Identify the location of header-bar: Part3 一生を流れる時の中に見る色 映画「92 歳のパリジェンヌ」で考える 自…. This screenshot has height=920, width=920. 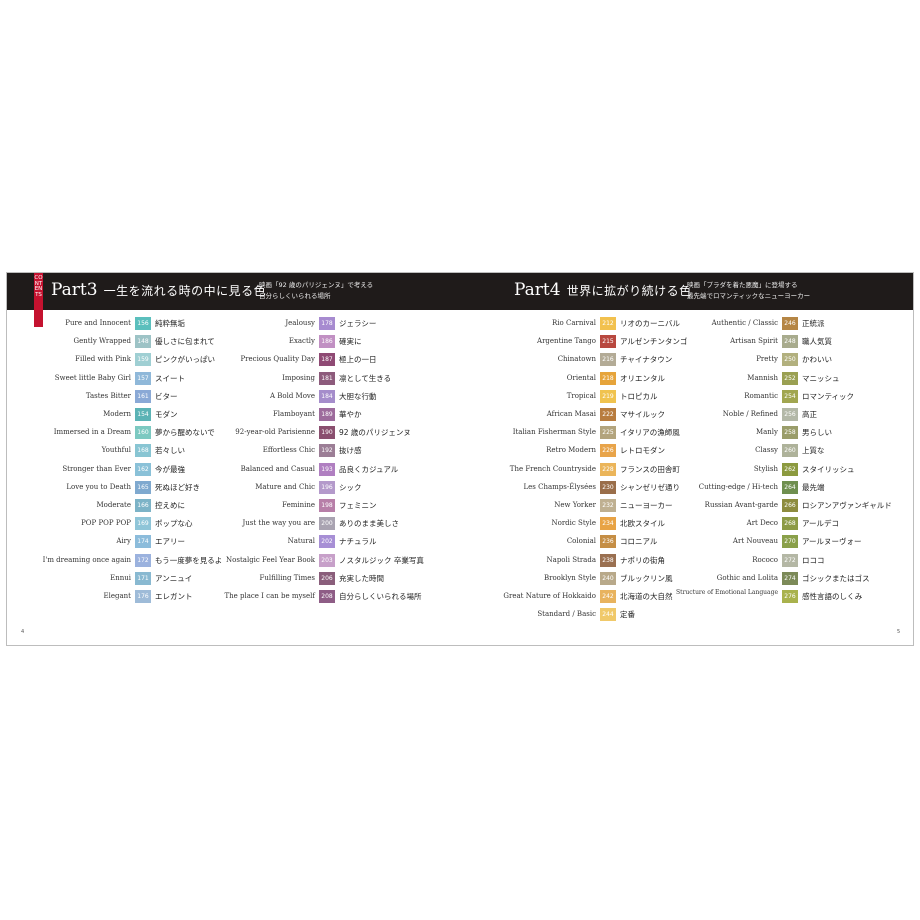
(460, 291).